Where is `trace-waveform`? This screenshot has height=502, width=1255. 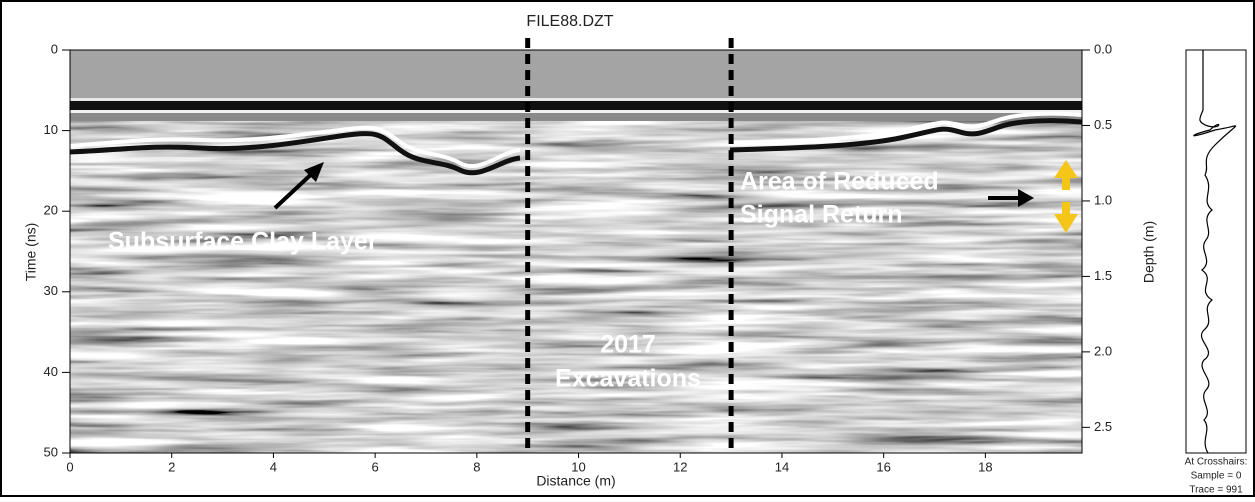 trace-waveform is located at coordinates (1215, 252).